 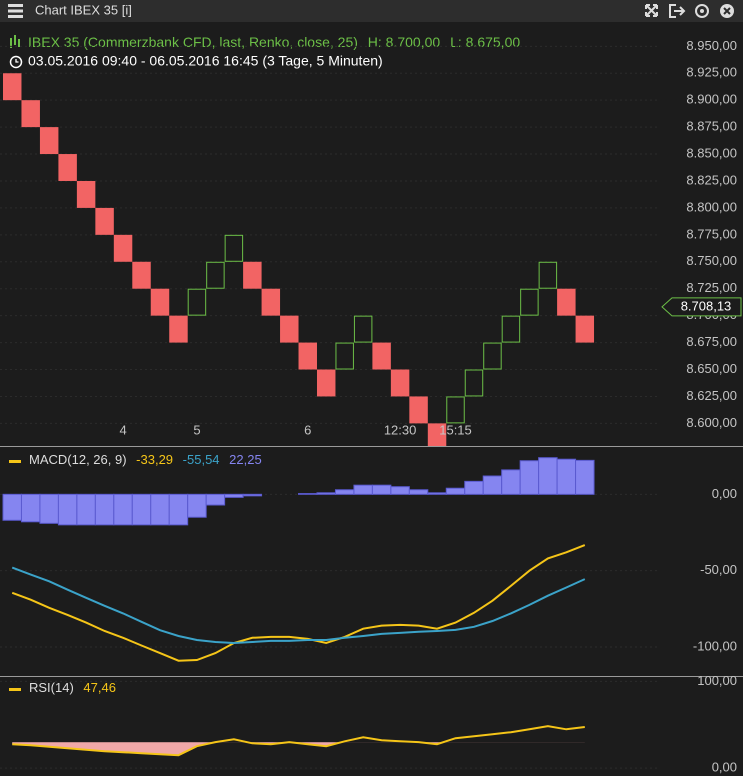 What do you see at coordinates (677, 11) in the screenshot?
I see `detach-icon` at bounding box center [677, 11].